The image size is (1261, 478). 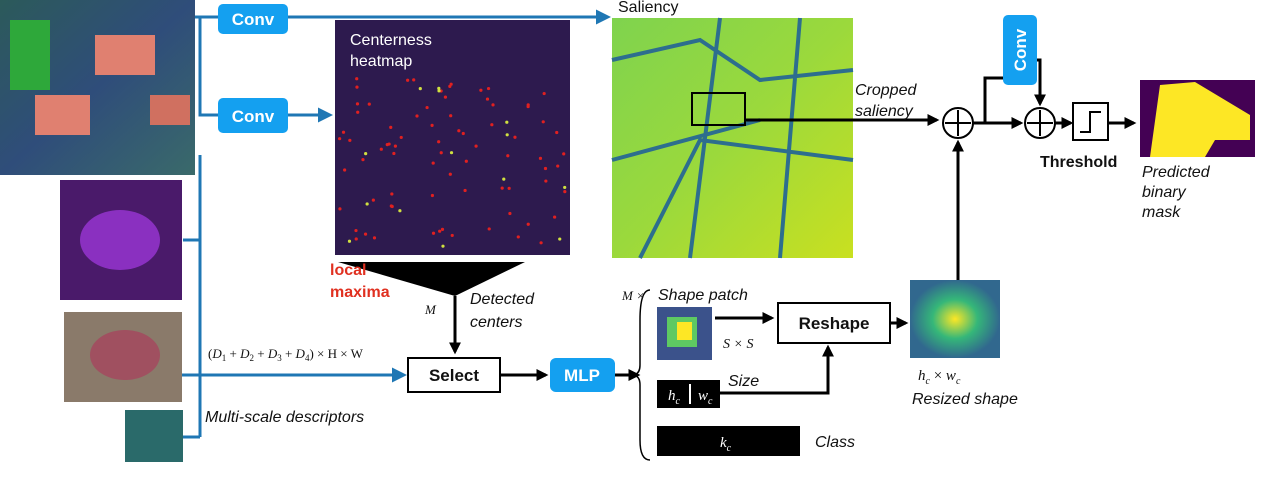 I want to click on predicted-label: binary, so click(x=1164, y=192).